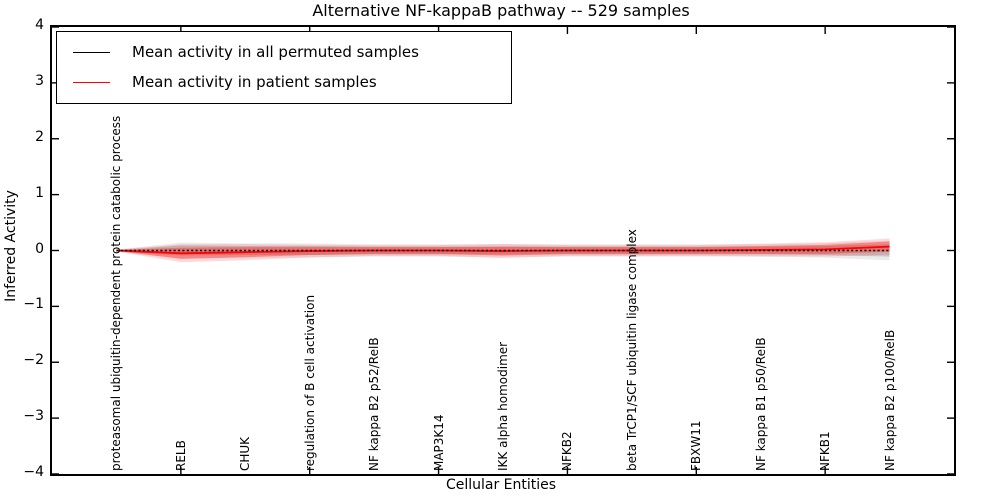 This screenshot has width=1000, height=500. Describe the element at coordinates (33, 360) in the screenshot. I see `y-tick-label: −2` at that location.